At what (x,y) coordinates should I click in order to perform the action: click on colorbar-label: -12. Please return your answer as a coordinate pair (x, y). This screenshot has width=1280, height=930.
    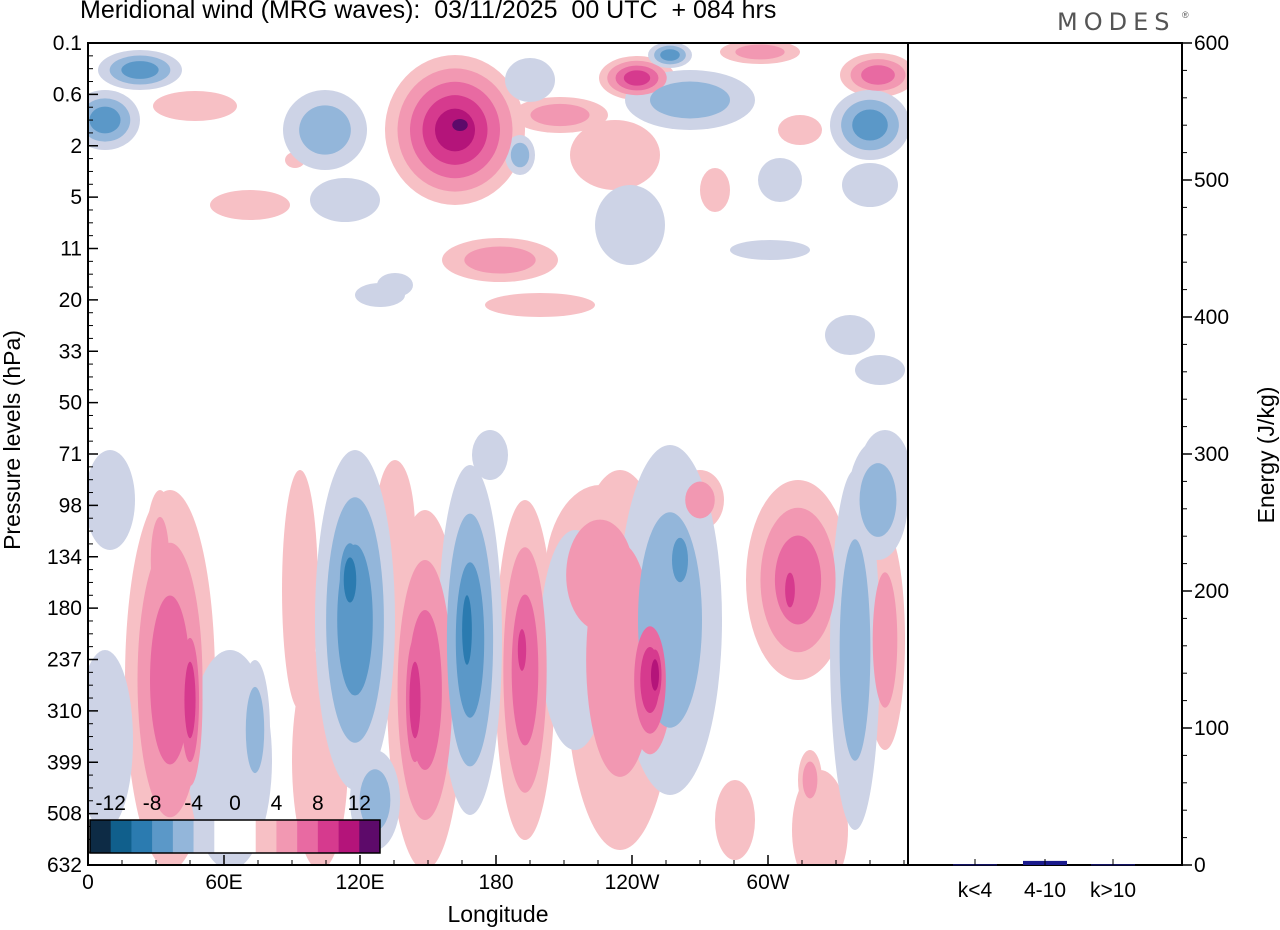
    Looking at the image, I should click on (111, 803).